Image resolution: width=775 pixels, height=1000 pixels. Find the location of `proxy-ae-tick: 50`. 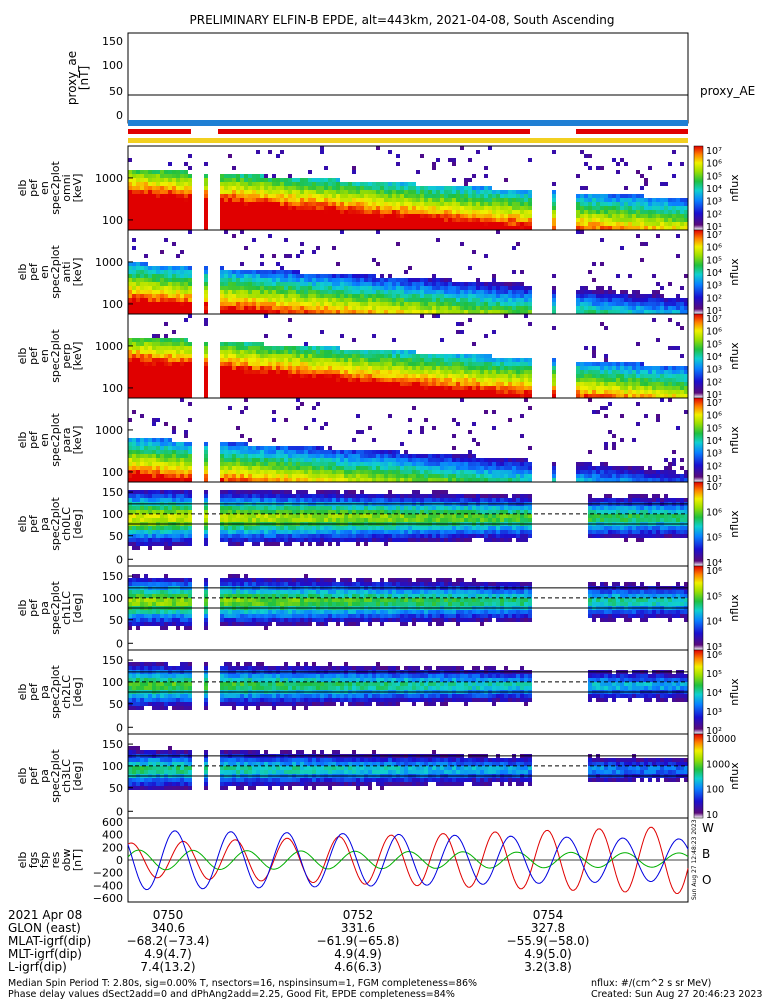

proxy-ae-tick: 50 is located at coordinates (116, 91).